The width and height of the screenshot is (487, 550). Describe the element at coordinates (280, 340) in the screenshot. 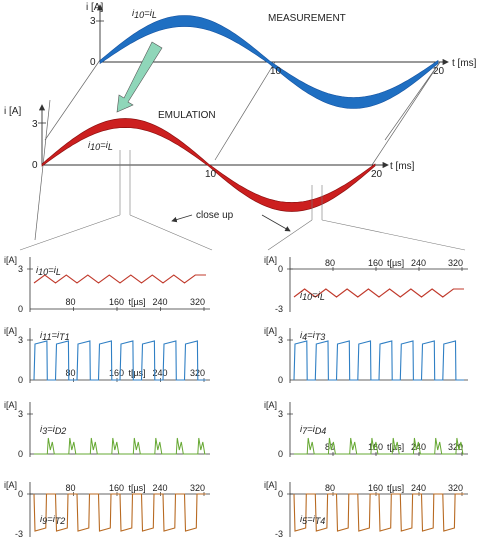

I see `right-panel-2-y-tick-top: 3` at that location.